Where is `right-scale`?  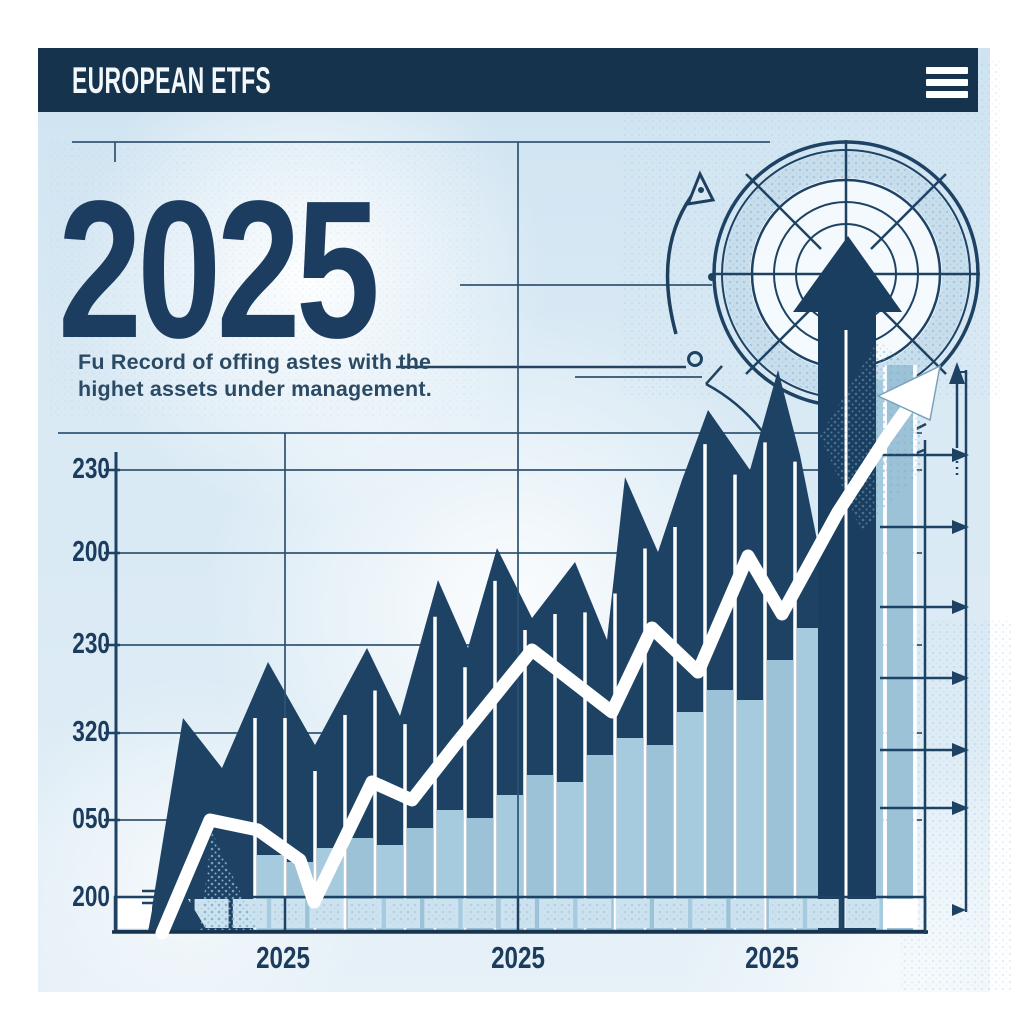
right-scale is located at coordinates (924, 648).